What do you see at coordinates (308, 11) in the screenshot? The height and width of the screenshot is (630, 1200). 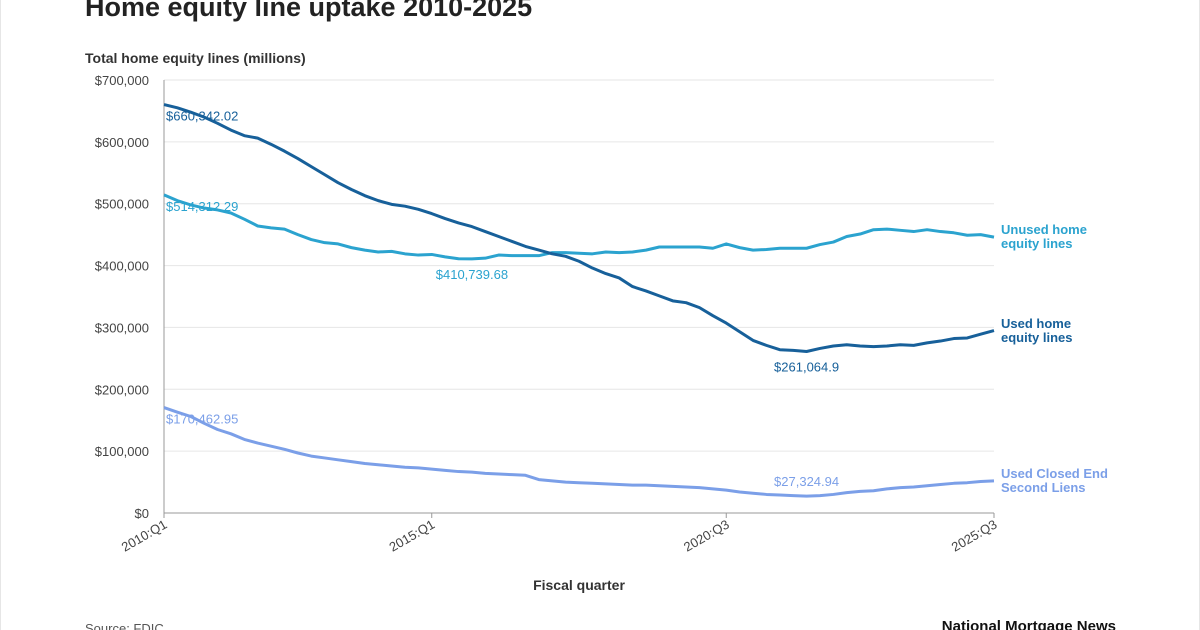 I see `chart-title: Home equity line uptake 2010-2025` at bounding box center [308, 11].